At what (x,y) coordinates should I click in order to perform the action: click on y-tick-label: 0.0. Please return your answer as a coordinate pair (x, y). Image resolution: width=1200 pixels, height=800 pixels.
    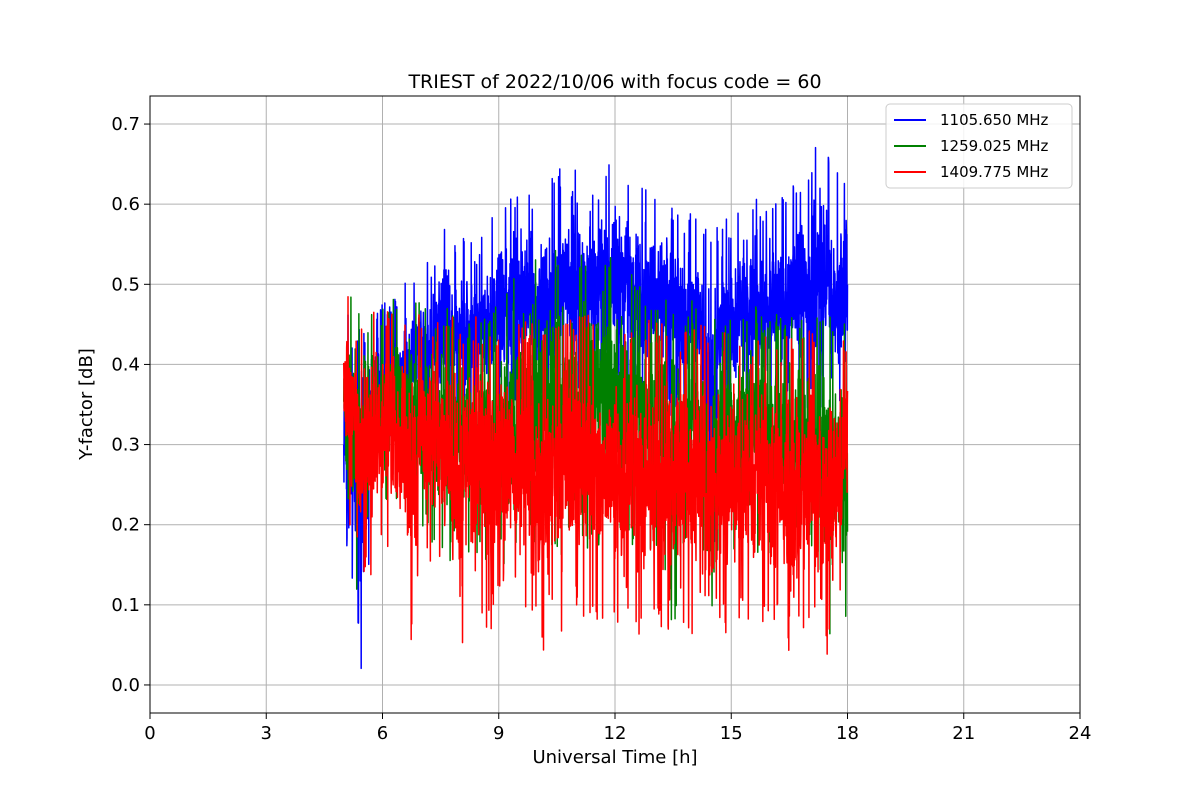
    Looking at the image, I should click on (125, 685).